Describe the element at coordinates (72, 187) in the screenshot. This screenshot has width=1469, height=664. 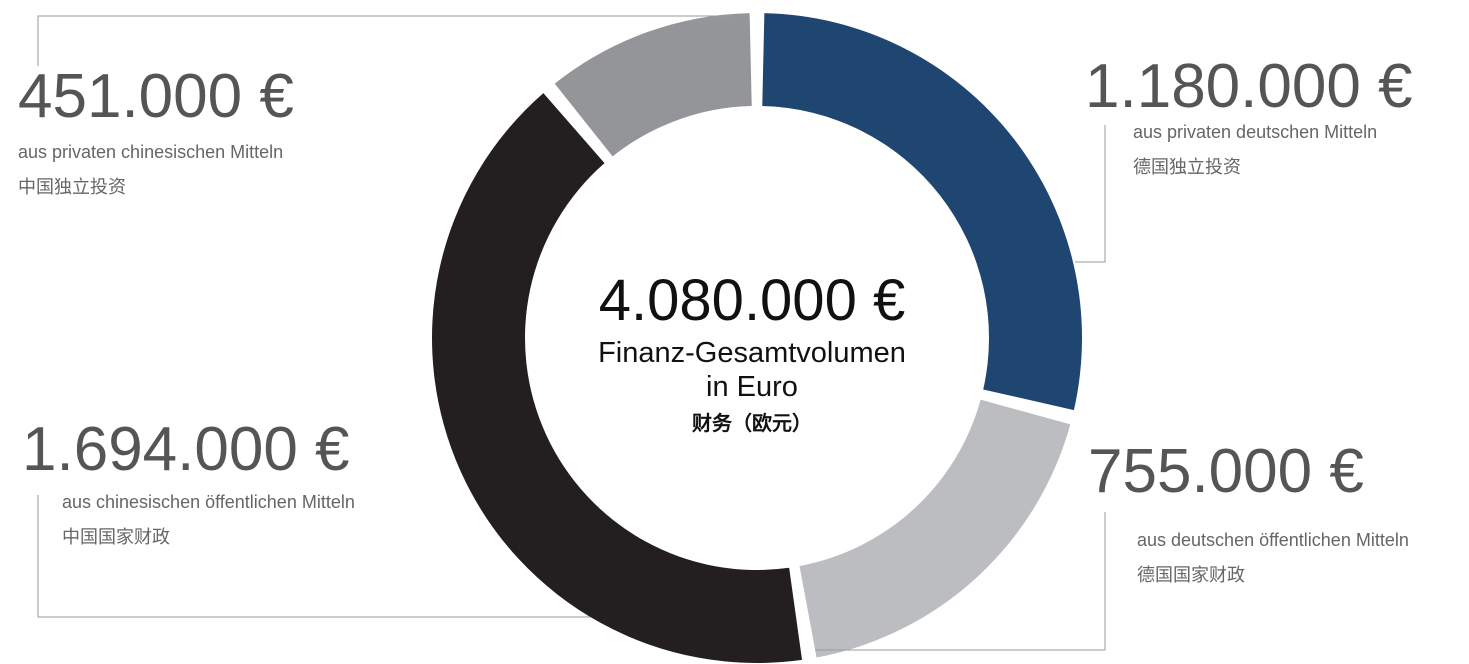
I see `category-label-zh: 中国独立投资` at that location.